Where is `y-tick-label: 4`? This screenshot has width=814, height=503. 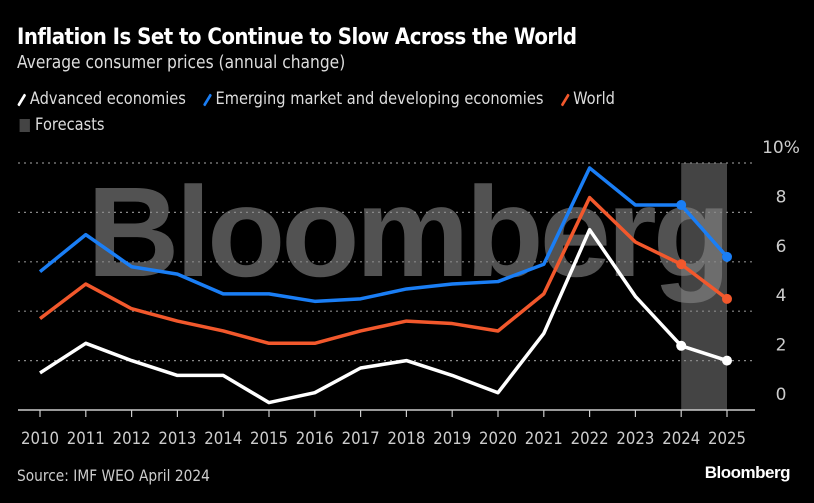 y-tick-label: 4 is located at coordinates (781, 296).